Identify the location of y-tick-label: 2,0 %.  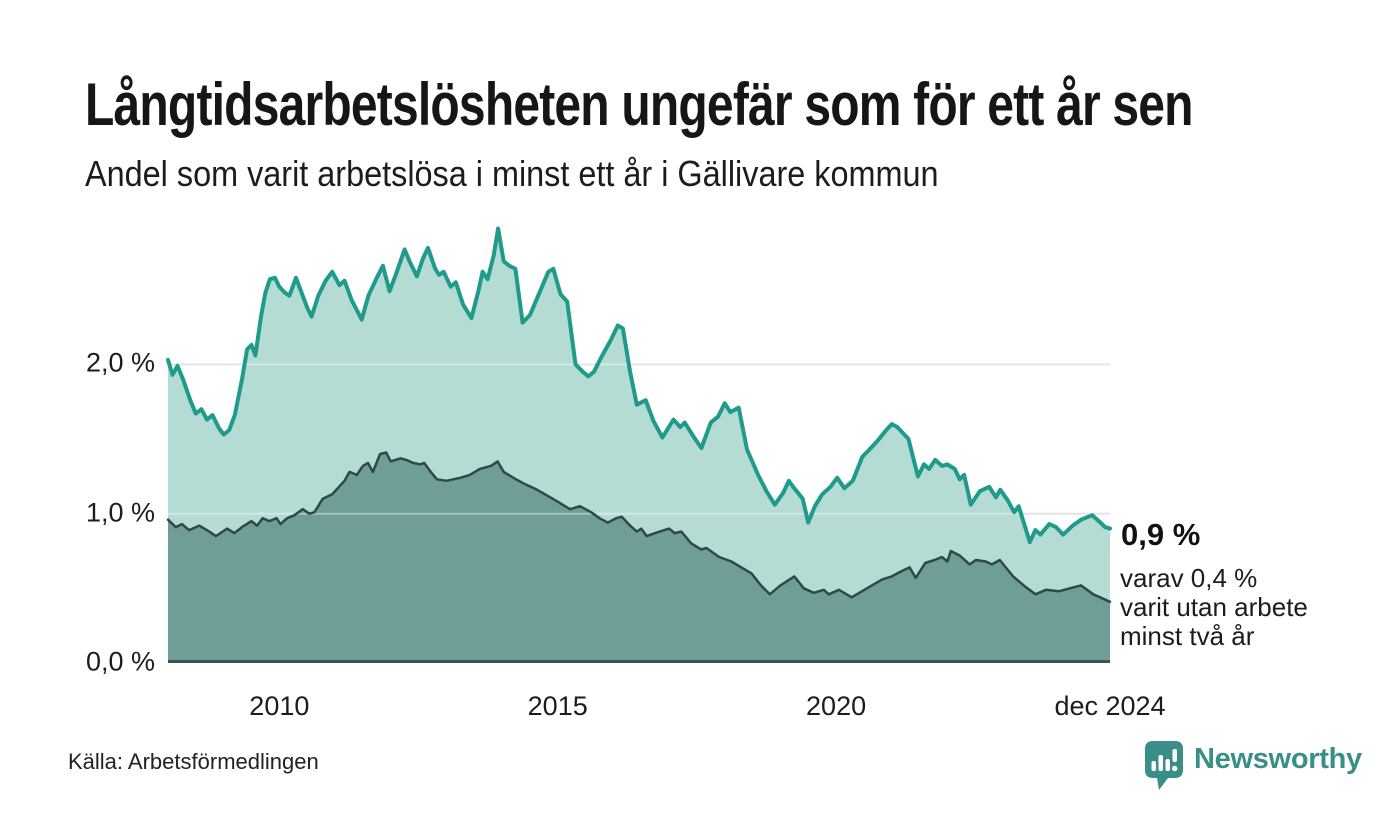
(120, 362).